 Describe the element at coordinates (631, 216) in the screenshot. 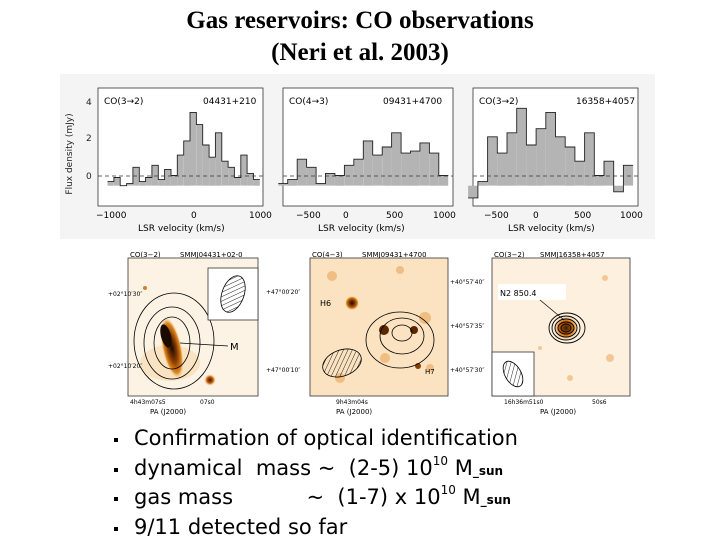

I see `spectrum-3-xtick: 1000` at that location.